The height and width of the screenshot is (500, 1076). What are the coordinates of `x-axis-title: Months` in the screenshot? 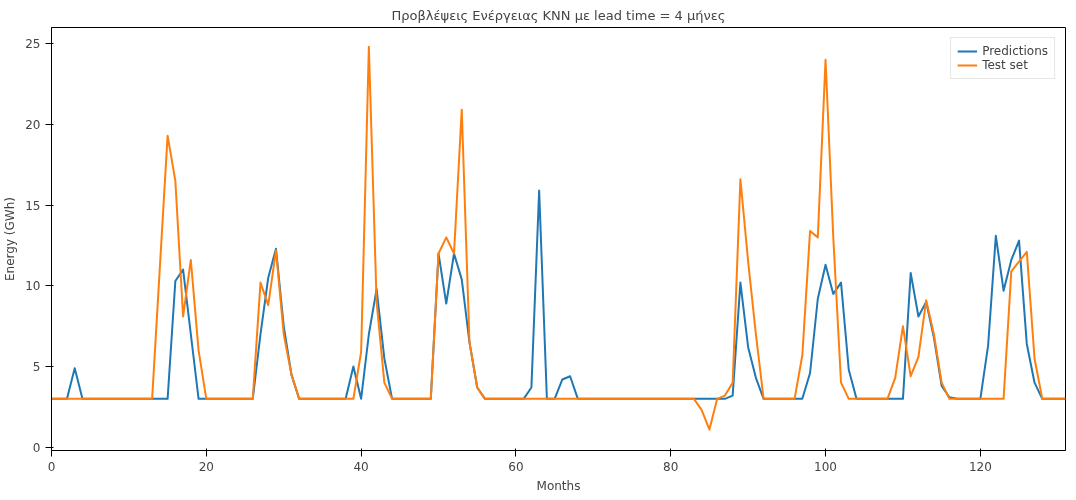 It's located at (558, 485).